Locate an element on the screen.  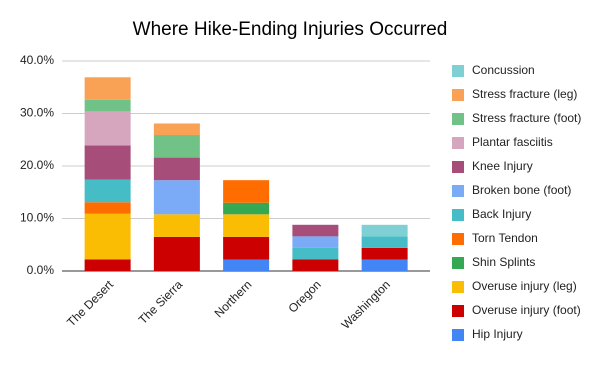
legend-label: Hip Injury is located at coordinates (497, 334).